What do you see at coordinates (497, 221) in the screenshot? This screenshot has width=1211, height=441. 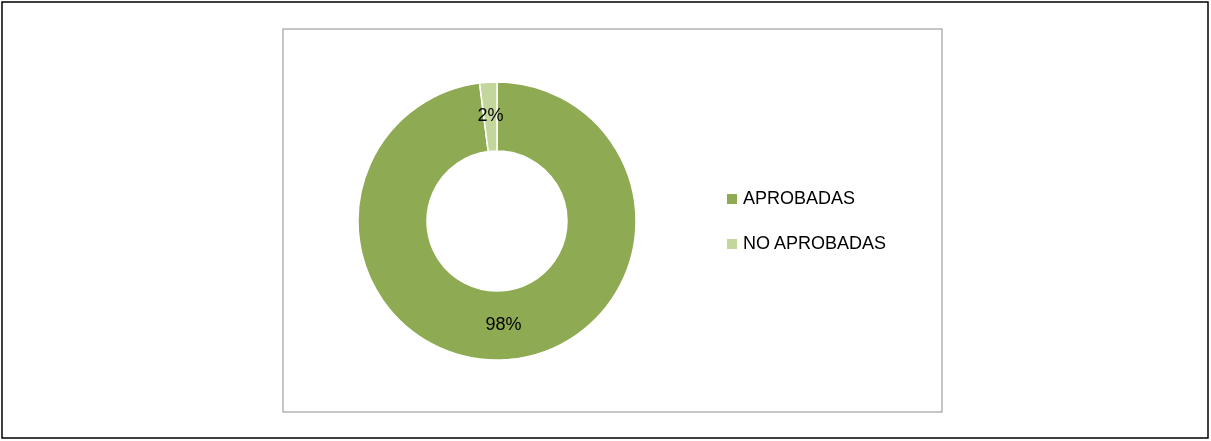 I see `donut-slice` at bounding box center [497, 221].